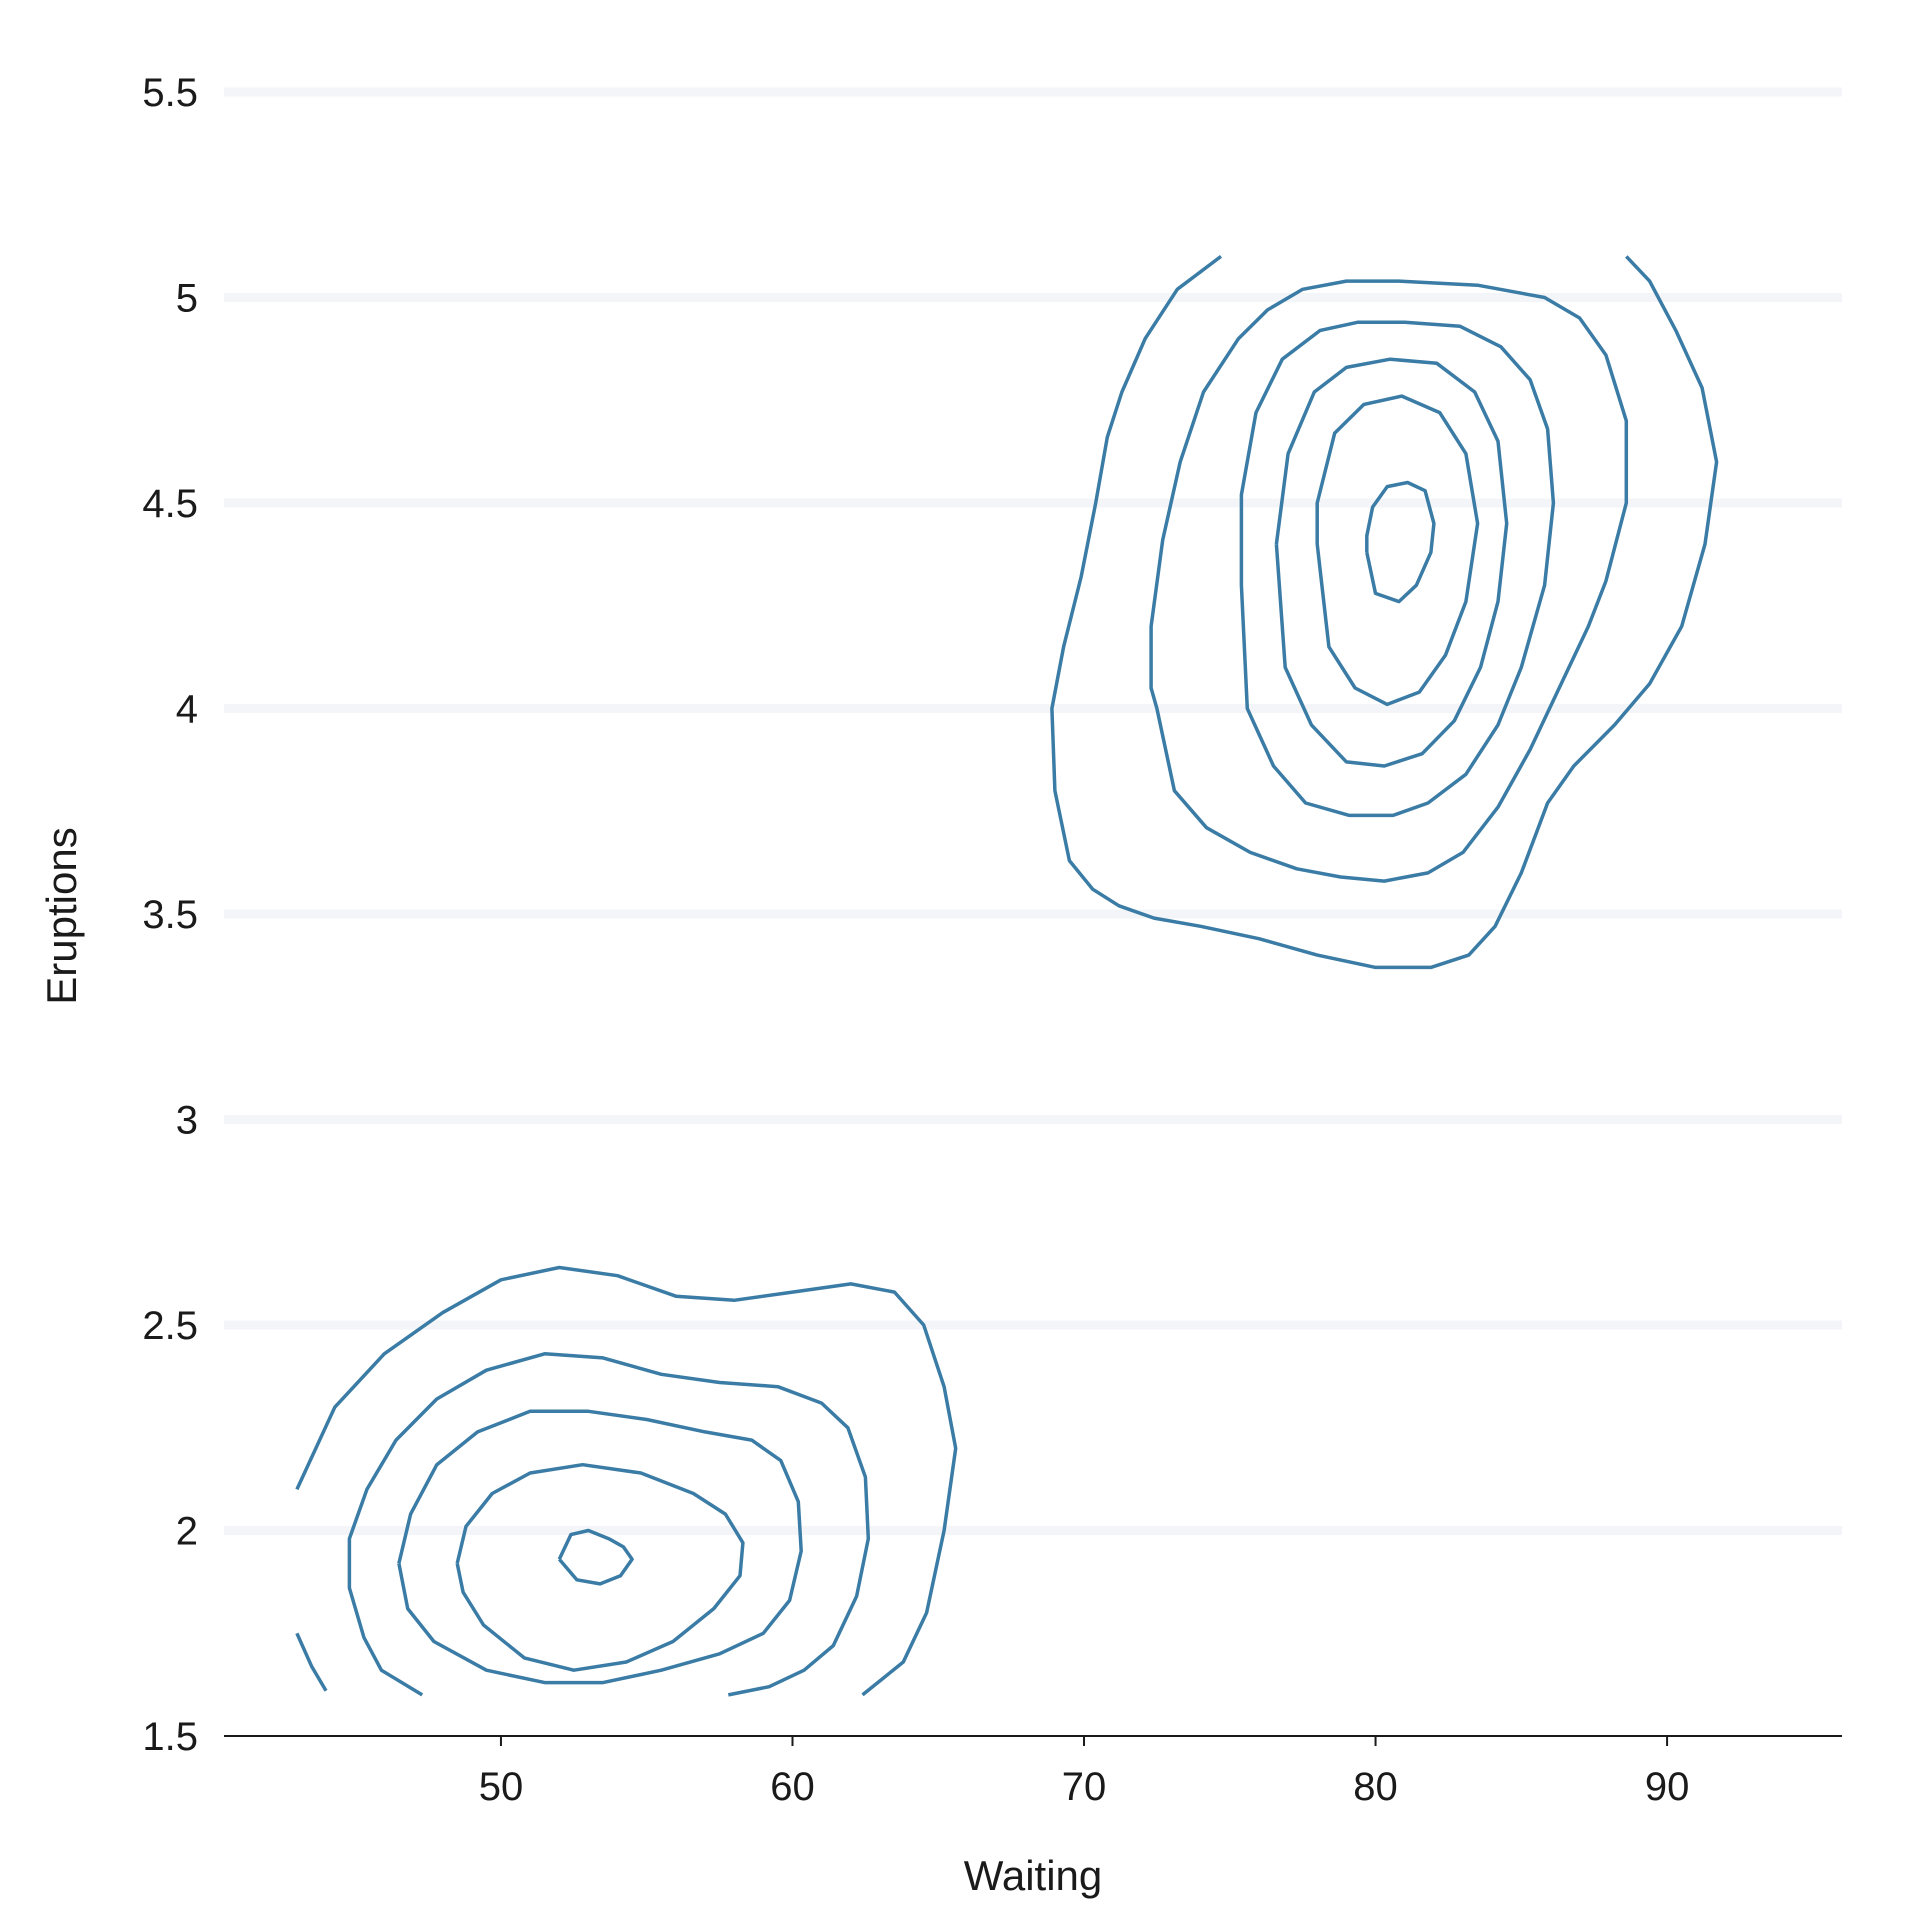 Image resolution: width=1920 pixels, height=1920 pixels. Describe the element at coordinates (170, 1737) in the screenshot. I see `y-tick-label: 1.5` at that location.